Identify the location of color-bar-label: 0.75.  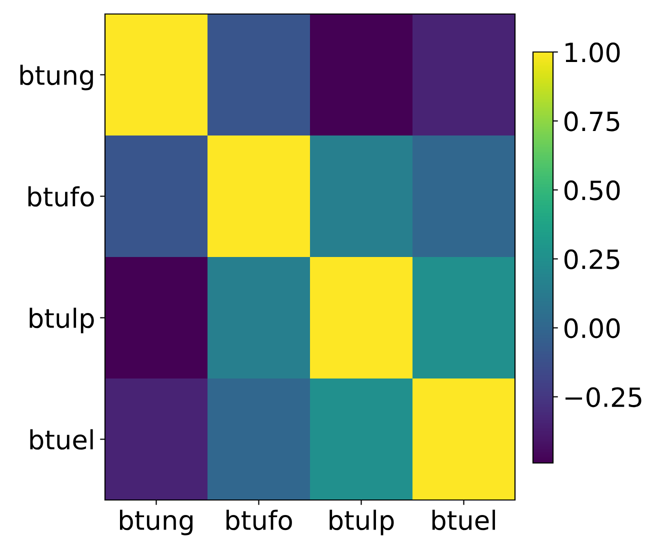
(592, 121).